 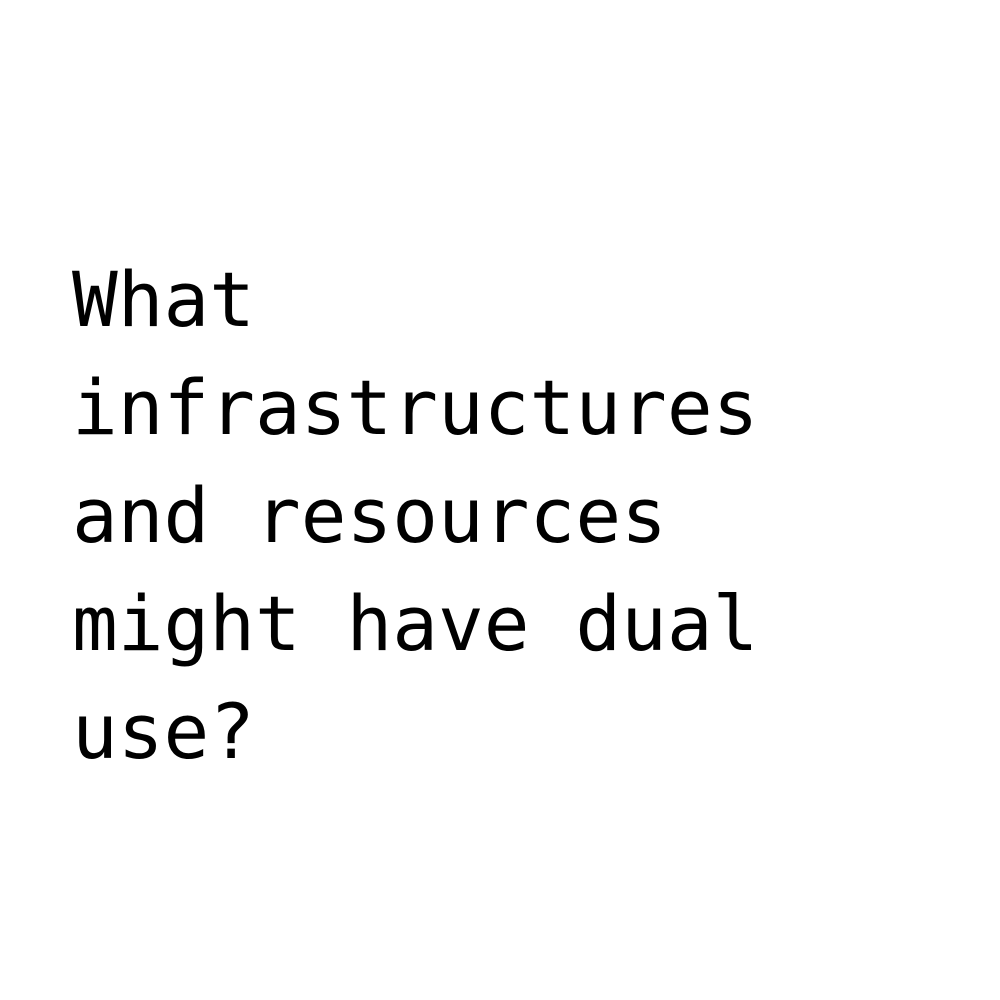 I want to click on question-line-1: What, so click(x=164, y=299).